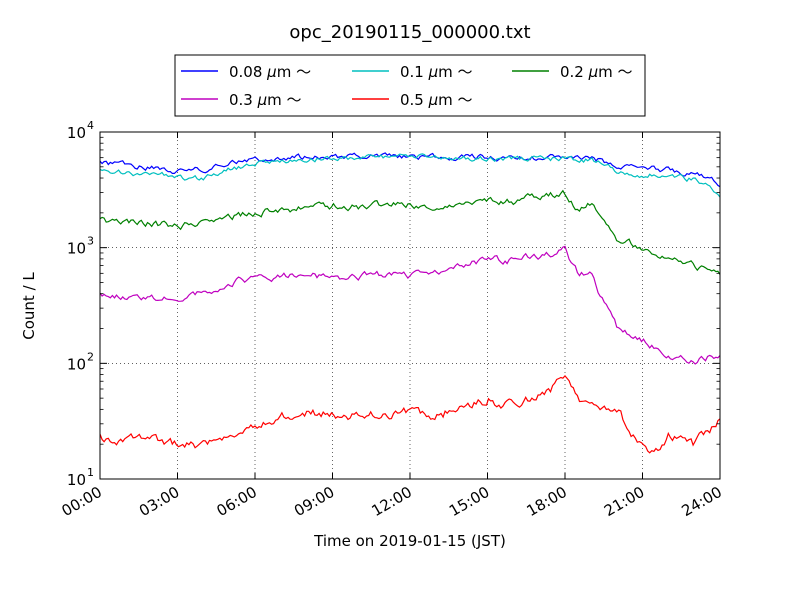 Image resolution: width=800 pixels, height=600 pixels. I want to click on x-tick-label: 21:00, so click(624, 501).